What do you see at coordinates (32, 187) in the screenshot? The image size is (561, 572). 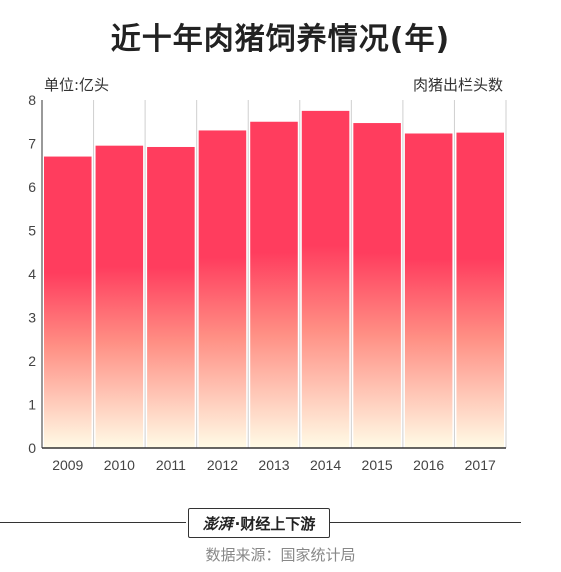 I see `y-tick-label: 6` at bounding box center [32, 187].